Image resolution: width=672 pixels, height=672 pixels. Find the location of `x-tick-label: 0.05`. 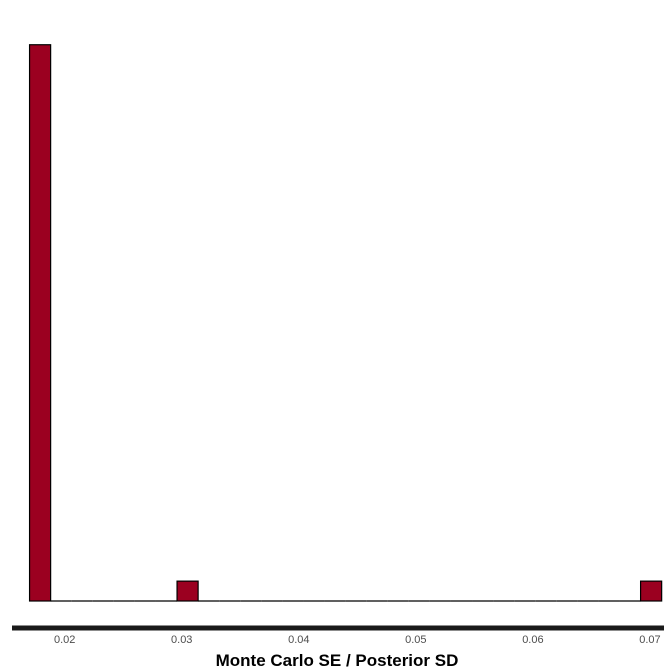

x-tick-label: 0.05 is located at coordinates (415, 640).